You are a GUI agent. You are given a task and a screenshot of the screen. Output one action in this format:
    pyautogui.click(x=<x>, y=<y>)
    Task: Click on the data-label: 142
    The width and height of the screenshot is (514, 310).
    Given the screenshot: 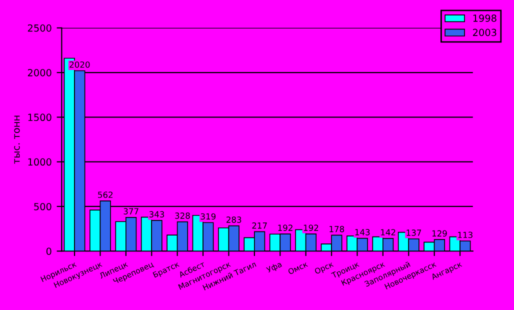 What is the action you would take?
    pyautogui.click(x=388, y=232)
    